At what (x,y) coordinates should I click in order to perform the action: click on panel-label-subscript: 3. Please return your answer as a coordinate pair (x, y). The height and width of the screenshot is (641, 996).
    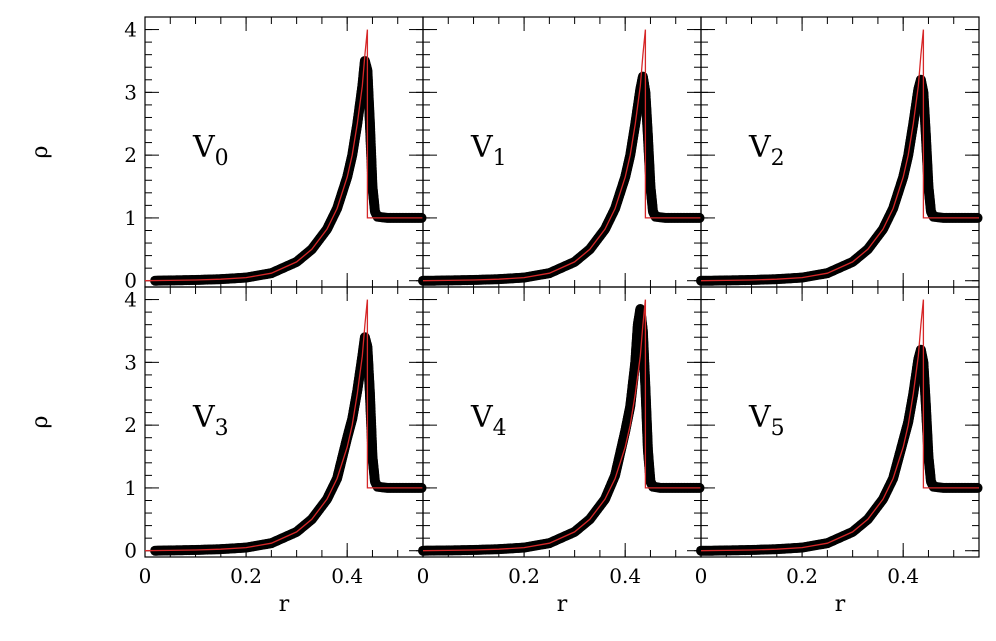
    Looking at the image, I should click on (222, 428).